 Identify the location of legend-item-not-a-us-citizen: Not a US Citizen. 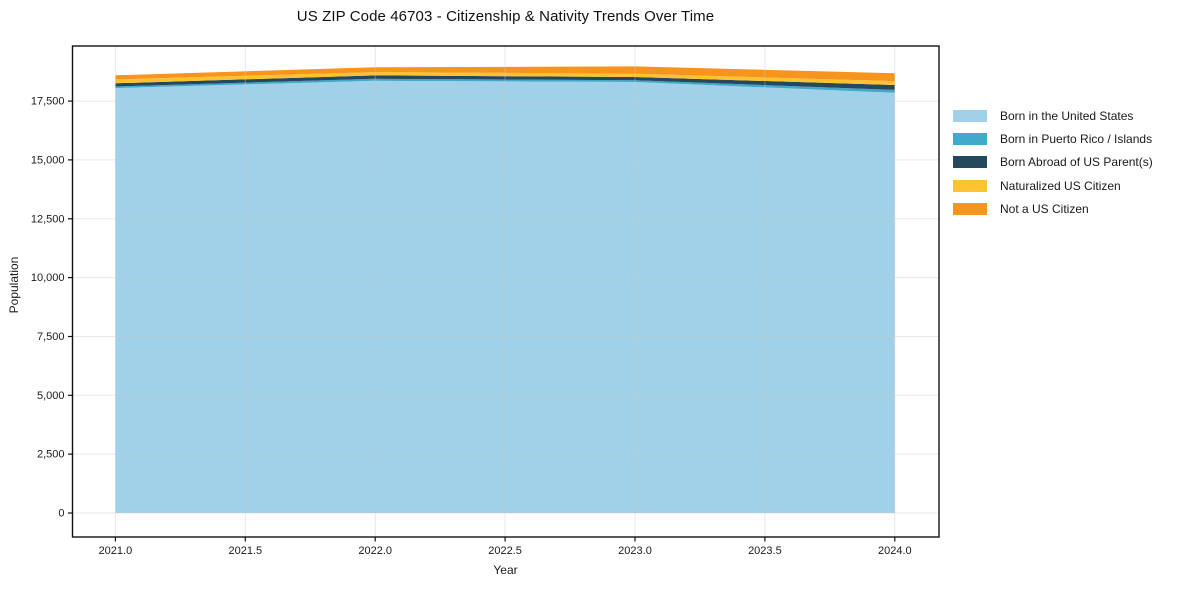
(1053, 209).